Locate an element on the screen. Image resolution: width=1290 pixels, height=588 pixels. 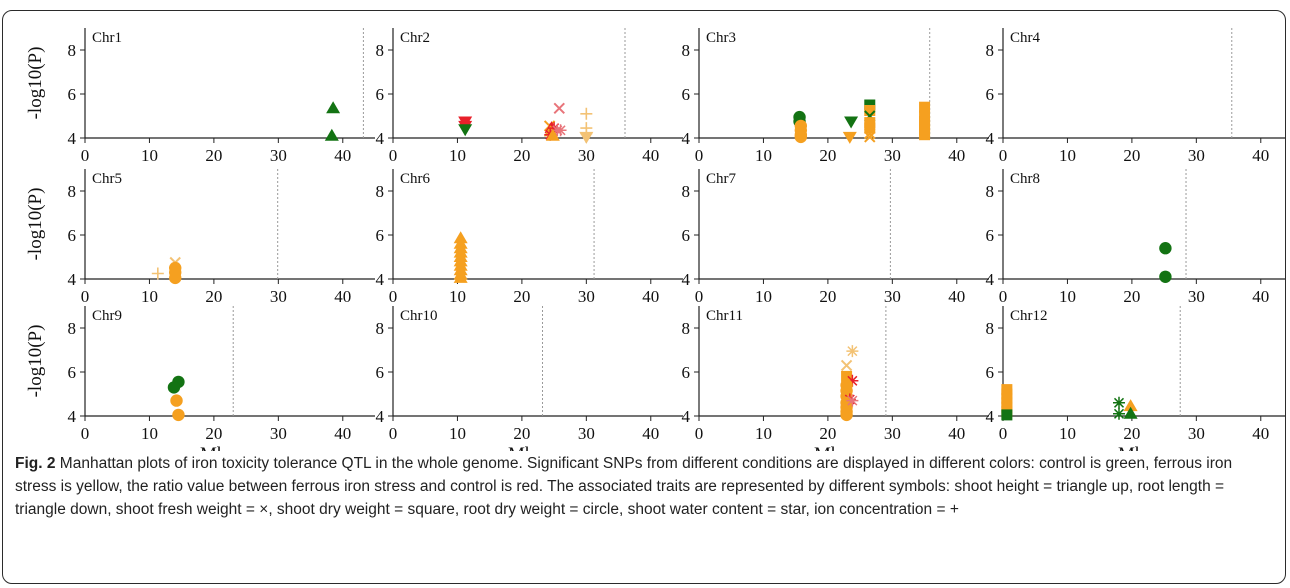
panel-chr1: 4 6 8 0 10 20 30 40 Chr1 -log10(P) is located at coordinates (200, 95).